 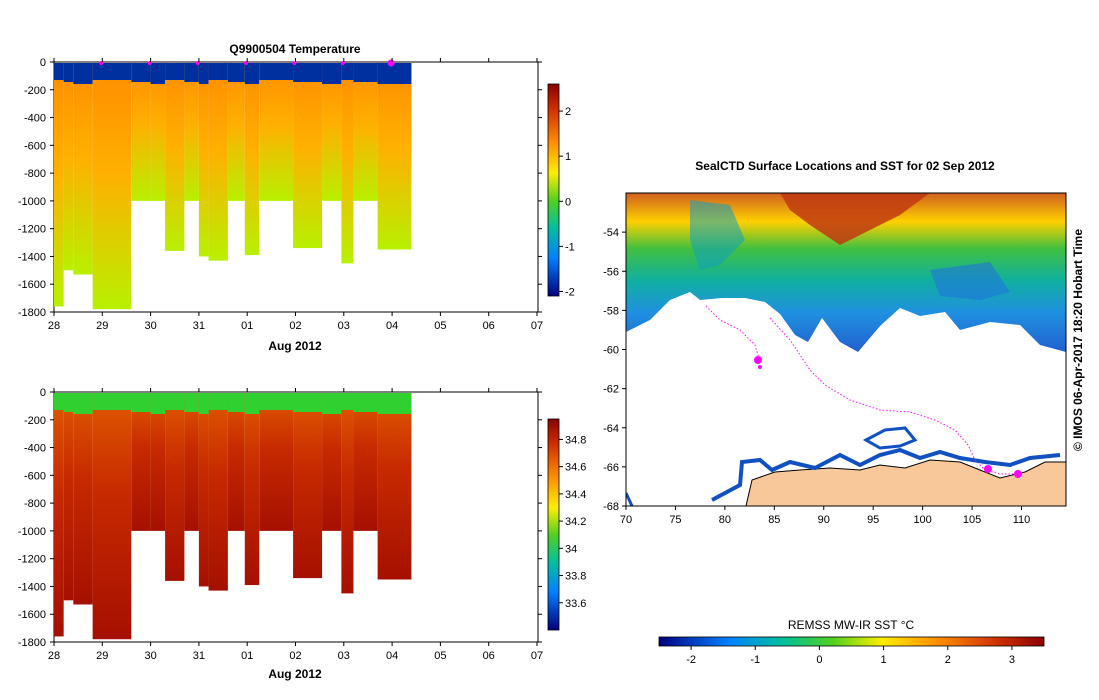 I want to click on salinity-columns, so click(x=233, y=516).